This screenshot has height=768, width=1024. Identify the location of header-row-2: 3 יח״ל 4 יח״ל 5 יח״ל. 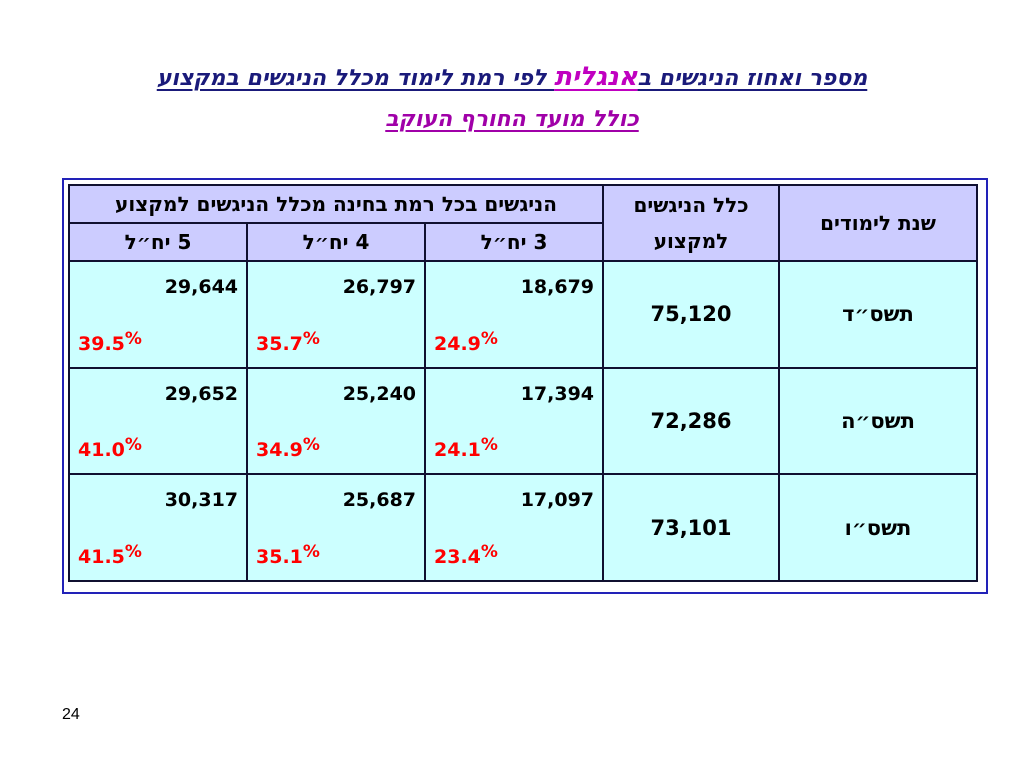
(522, 242).